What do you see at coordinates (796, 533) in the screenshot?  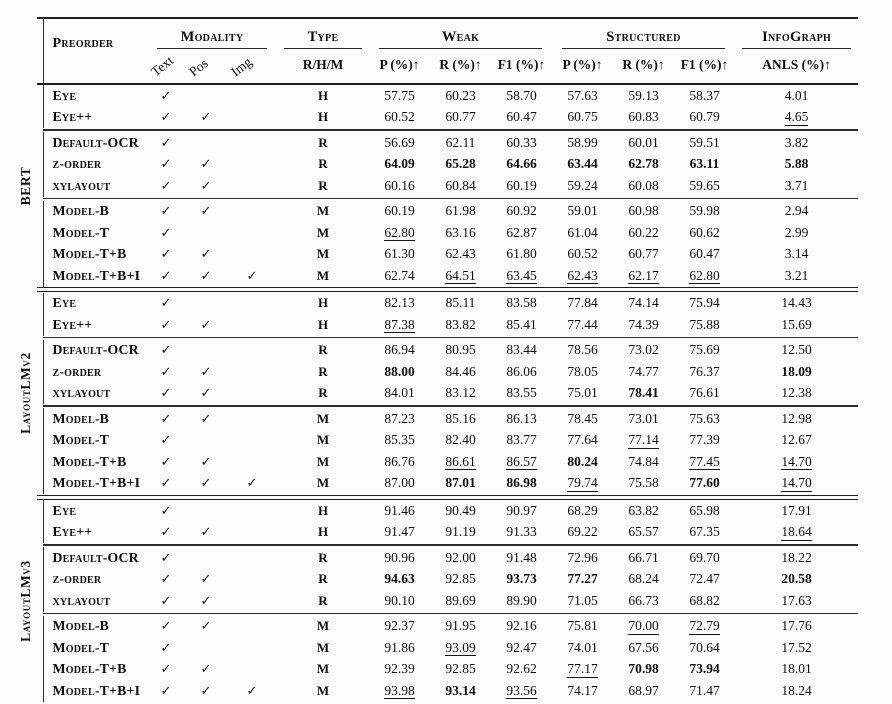 I see `metric-value: 18.64` at bounding box center [796, 533].